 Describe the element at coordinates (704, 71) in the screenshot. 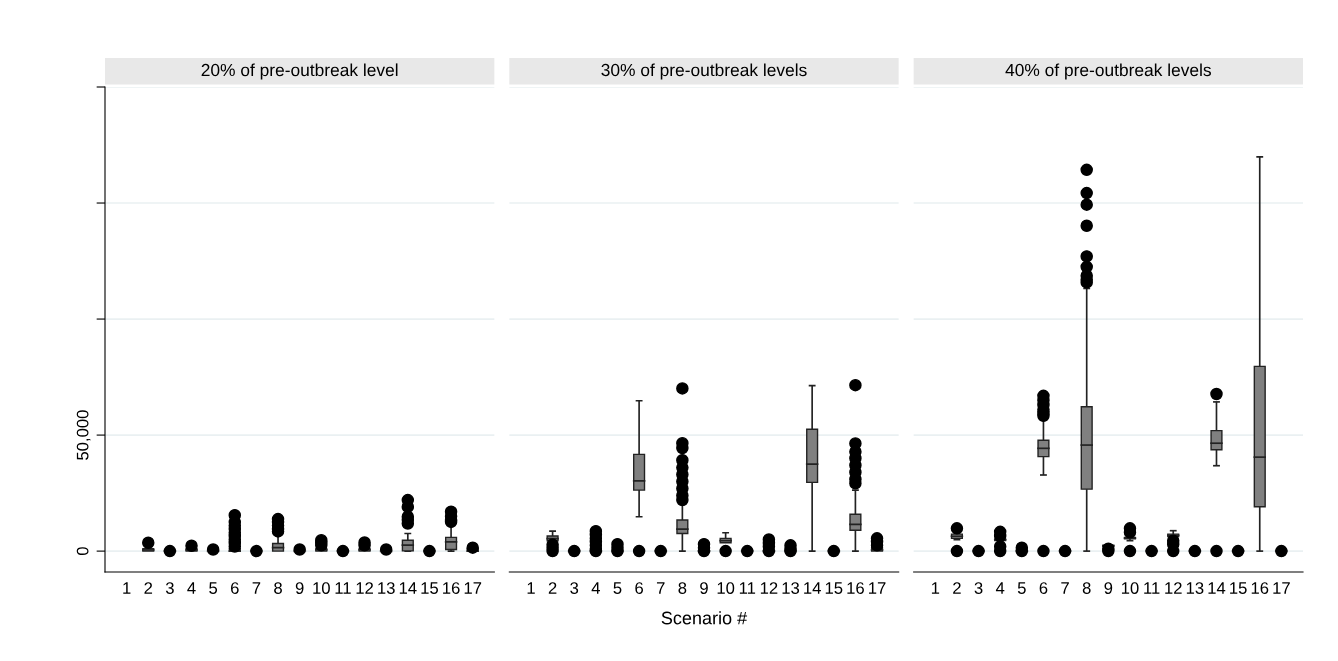

I see `chart-title: 30% of pre-outbreak levels` at that location.